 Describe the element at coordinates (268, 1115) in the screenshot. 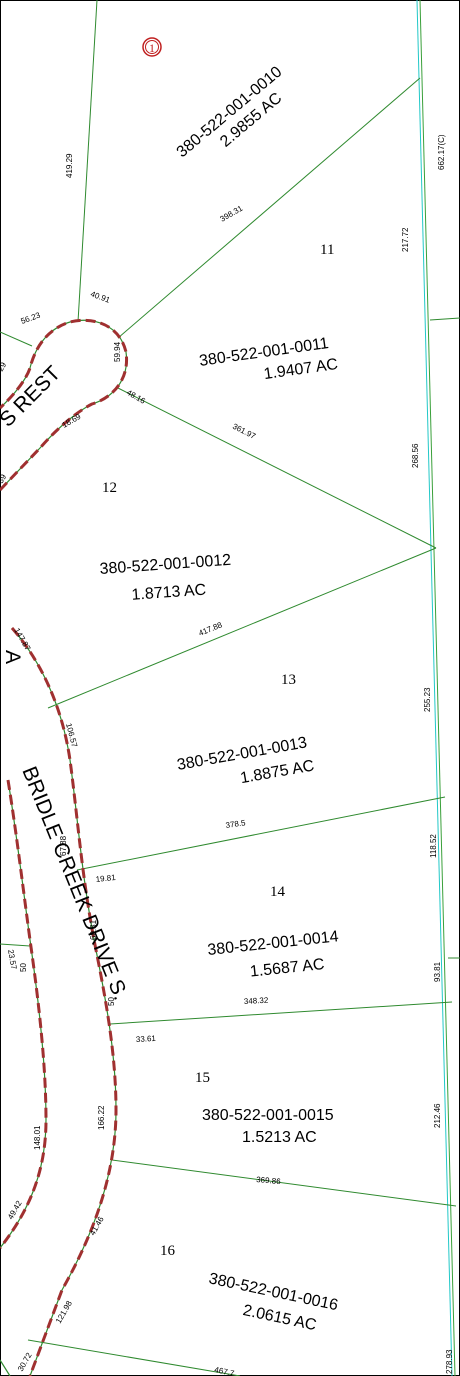

I see `parcel-id-15: 380-522-001-0015` at that location.